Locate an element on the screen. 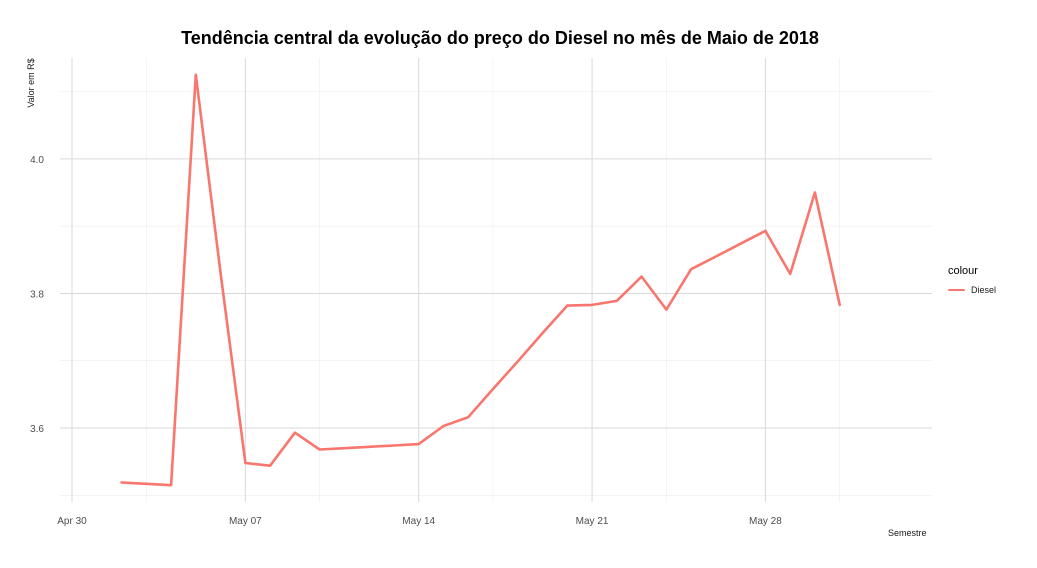  x-axis-label: Semestre is located at coordinates (907, 533).